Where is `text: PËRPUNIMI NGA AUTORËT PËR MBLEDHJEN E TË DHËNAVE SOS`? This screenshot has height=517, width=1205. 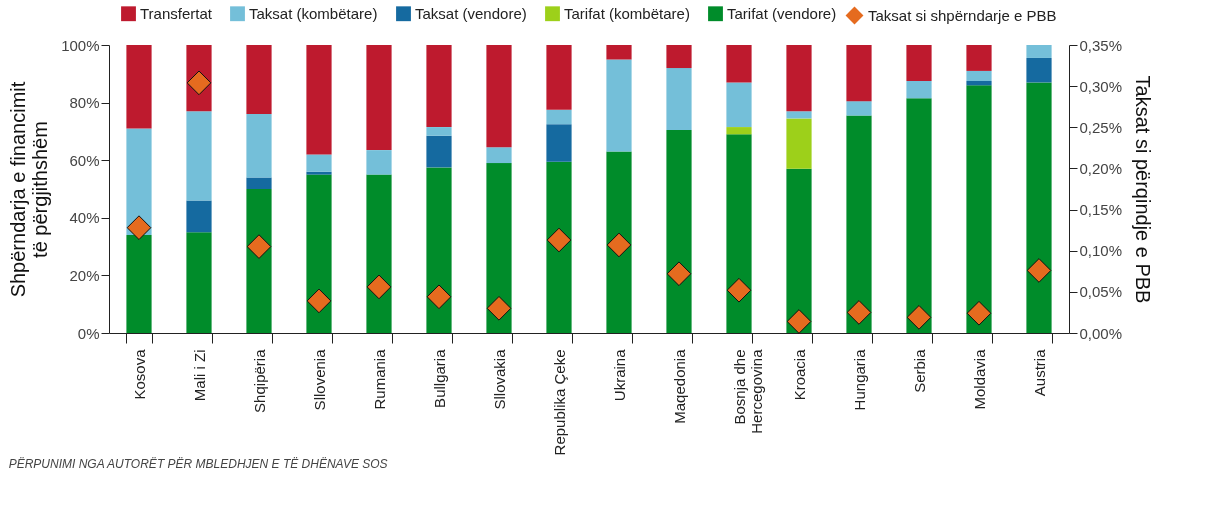 text: PËRPUNIMI NGA AUTORËT PËR MBLEDHJEN E TË DHËNAVE SOS is located at coordinates (198, 463).